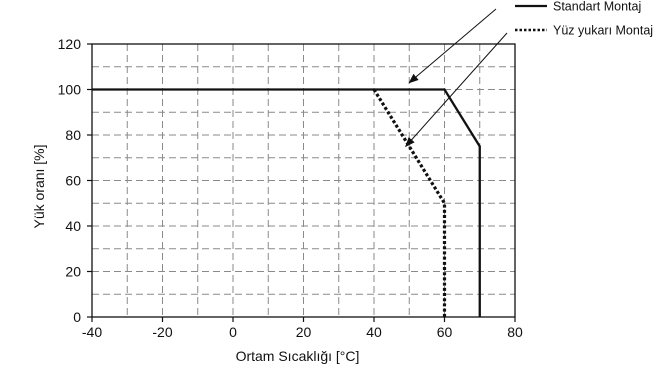 The width and height of the screenshot is (672, 376). What do you see at coordinates (39, 186) in the screenshot?
I see `y-axis-title: Yük oranı [%]` at bounding box center [39, 186].